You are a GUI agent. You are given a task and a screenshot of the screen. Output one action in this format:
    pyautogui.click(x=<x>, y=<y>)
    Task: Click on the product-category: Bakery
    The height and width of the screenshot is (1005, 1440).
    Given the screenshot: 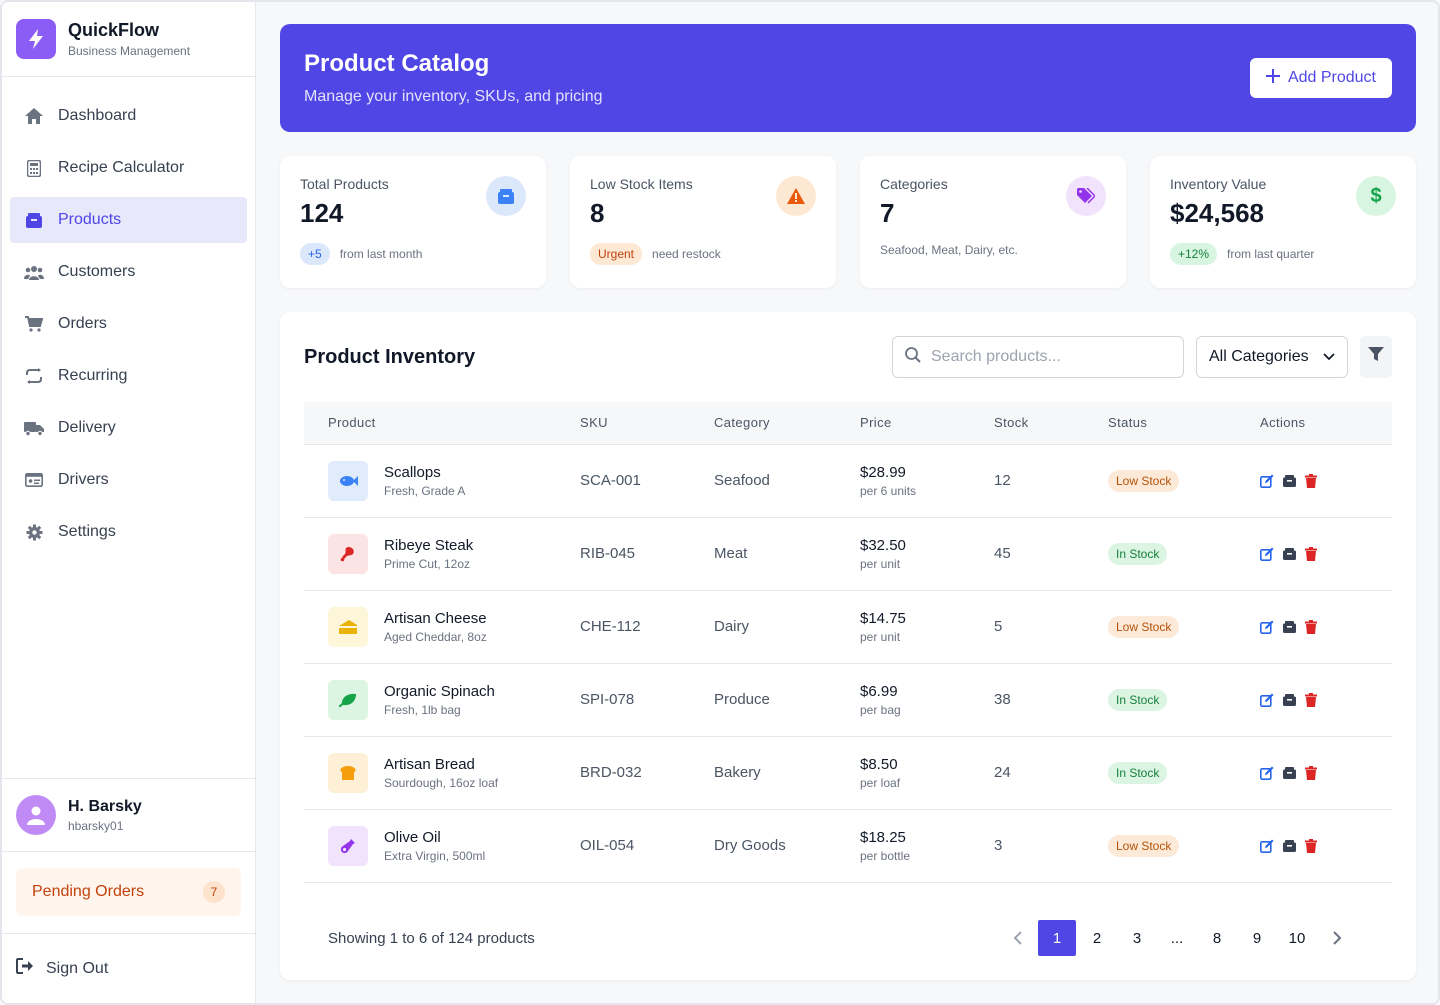 What is the action you would take?
    pyautogui.click(x=737, y=772)
    